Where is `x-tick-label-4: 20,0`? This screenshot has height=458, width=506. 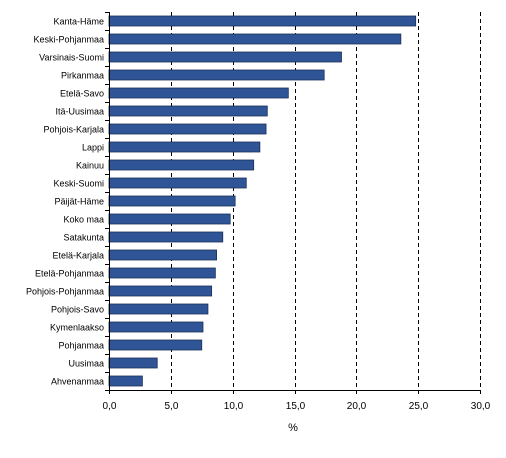 x-tick-label-4: 20,0 is located at coordinates (357, 406).